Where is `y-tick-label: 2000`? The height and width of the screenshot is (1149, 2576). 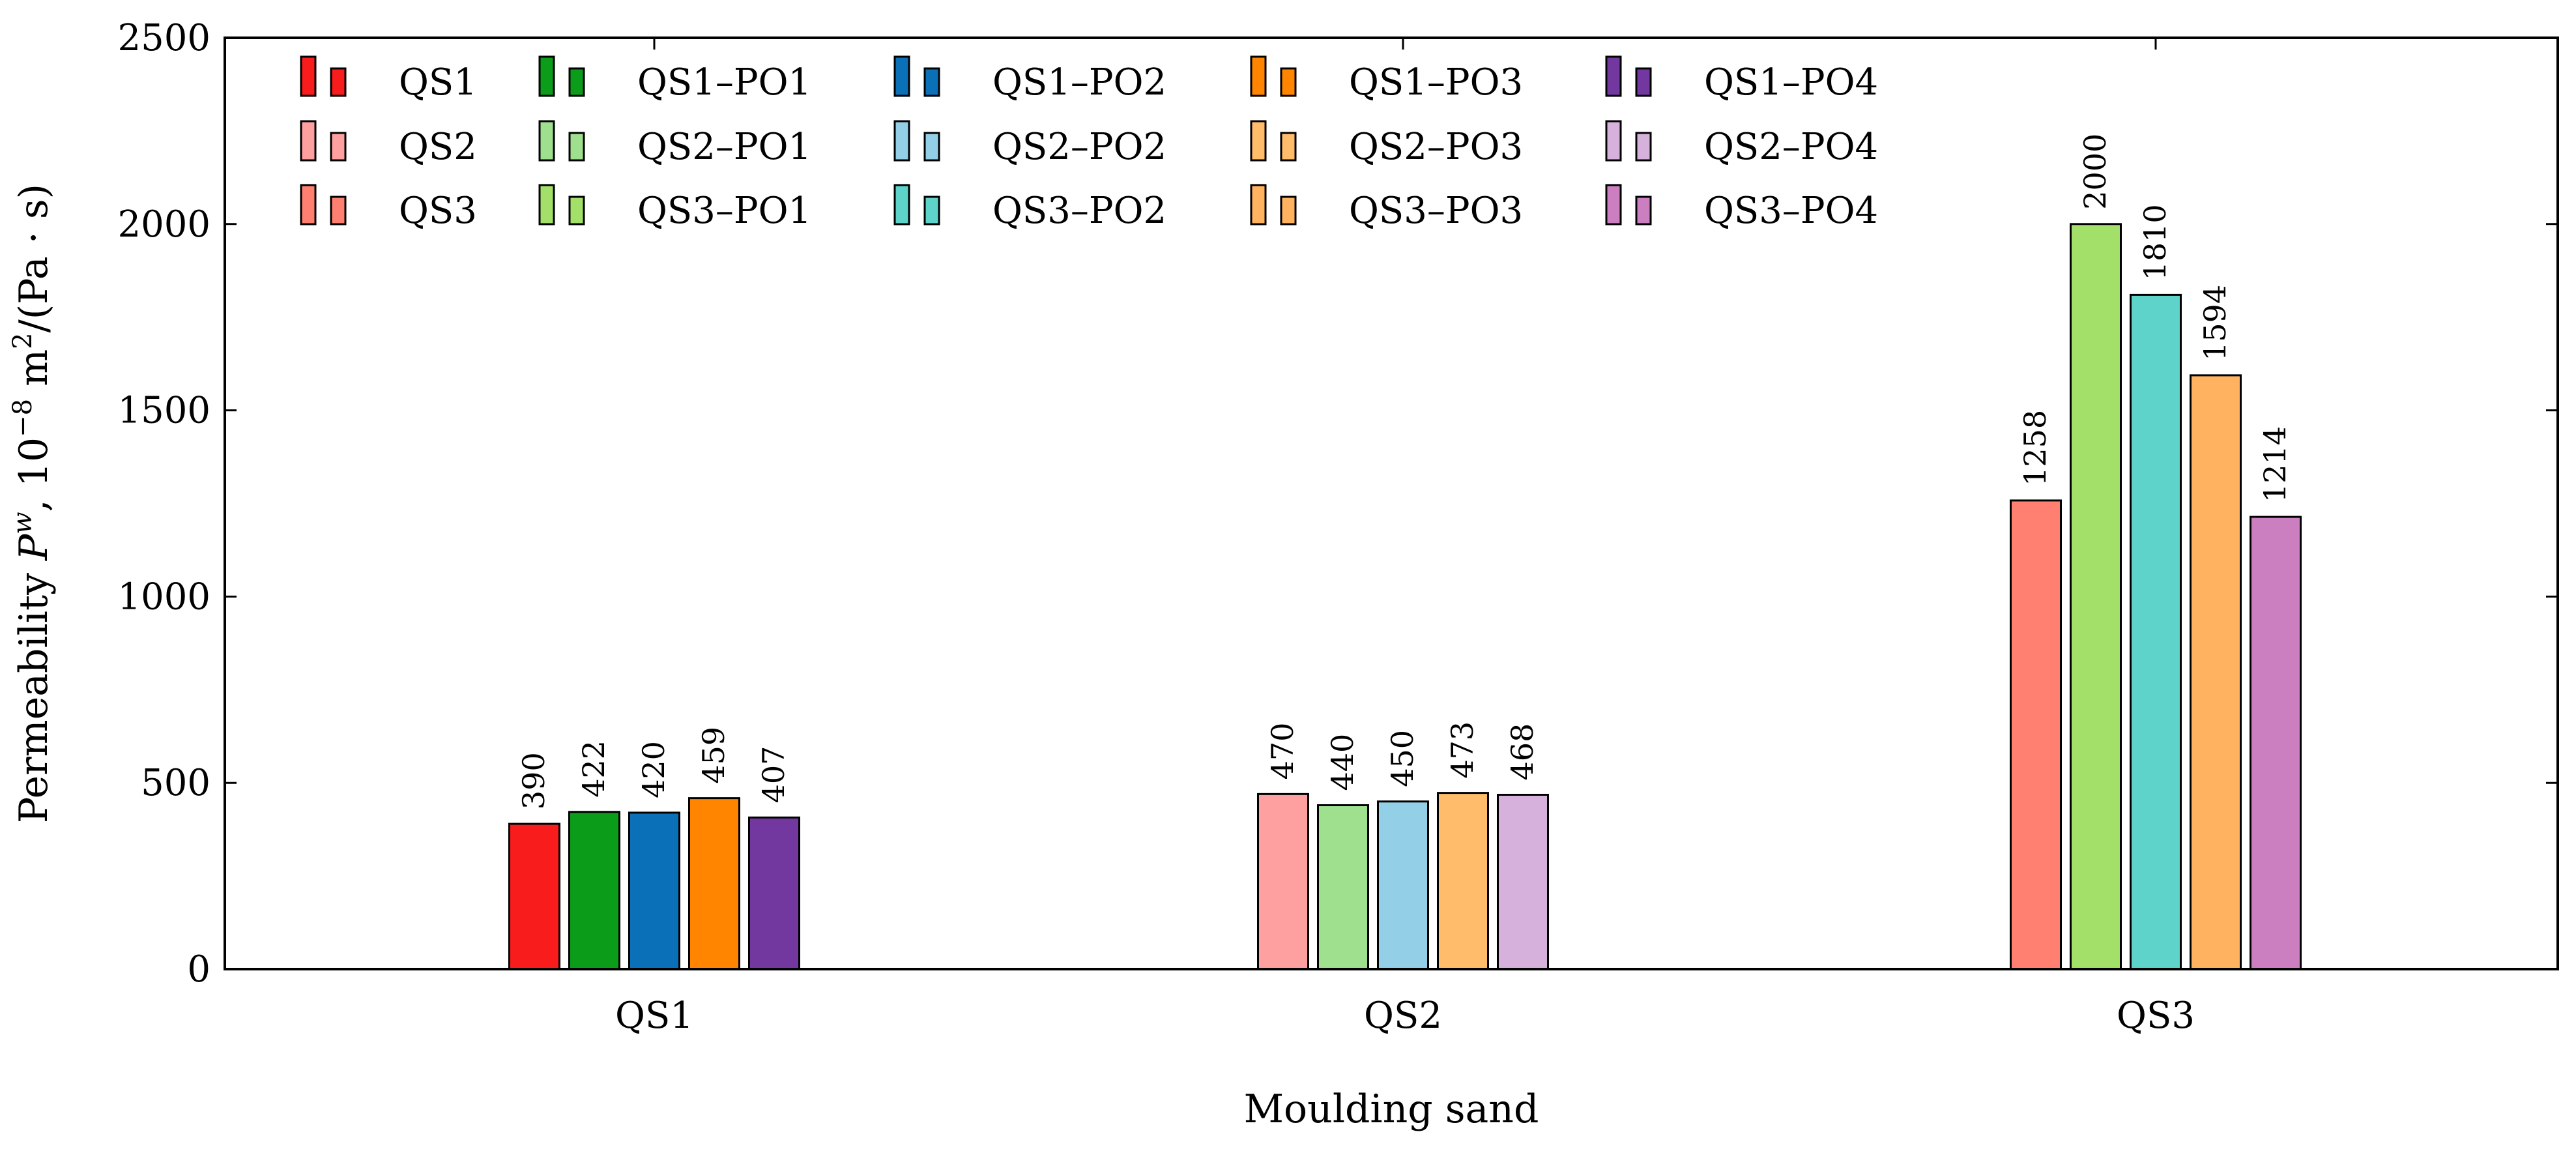
y-tick-label: 2000 is located at coordinates (163, 224).